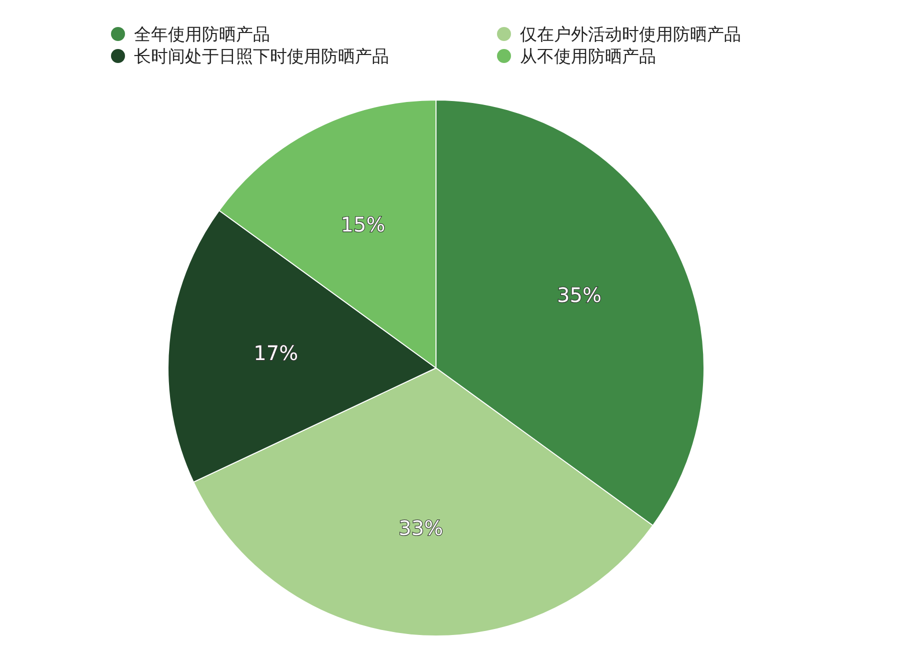 The height and width of the screenshot is (654, 899). Describe the element at coordinates (630, 35) in the screenshot. I see `legend-label: 仅在户外活动时使用防晒产品` at that location.